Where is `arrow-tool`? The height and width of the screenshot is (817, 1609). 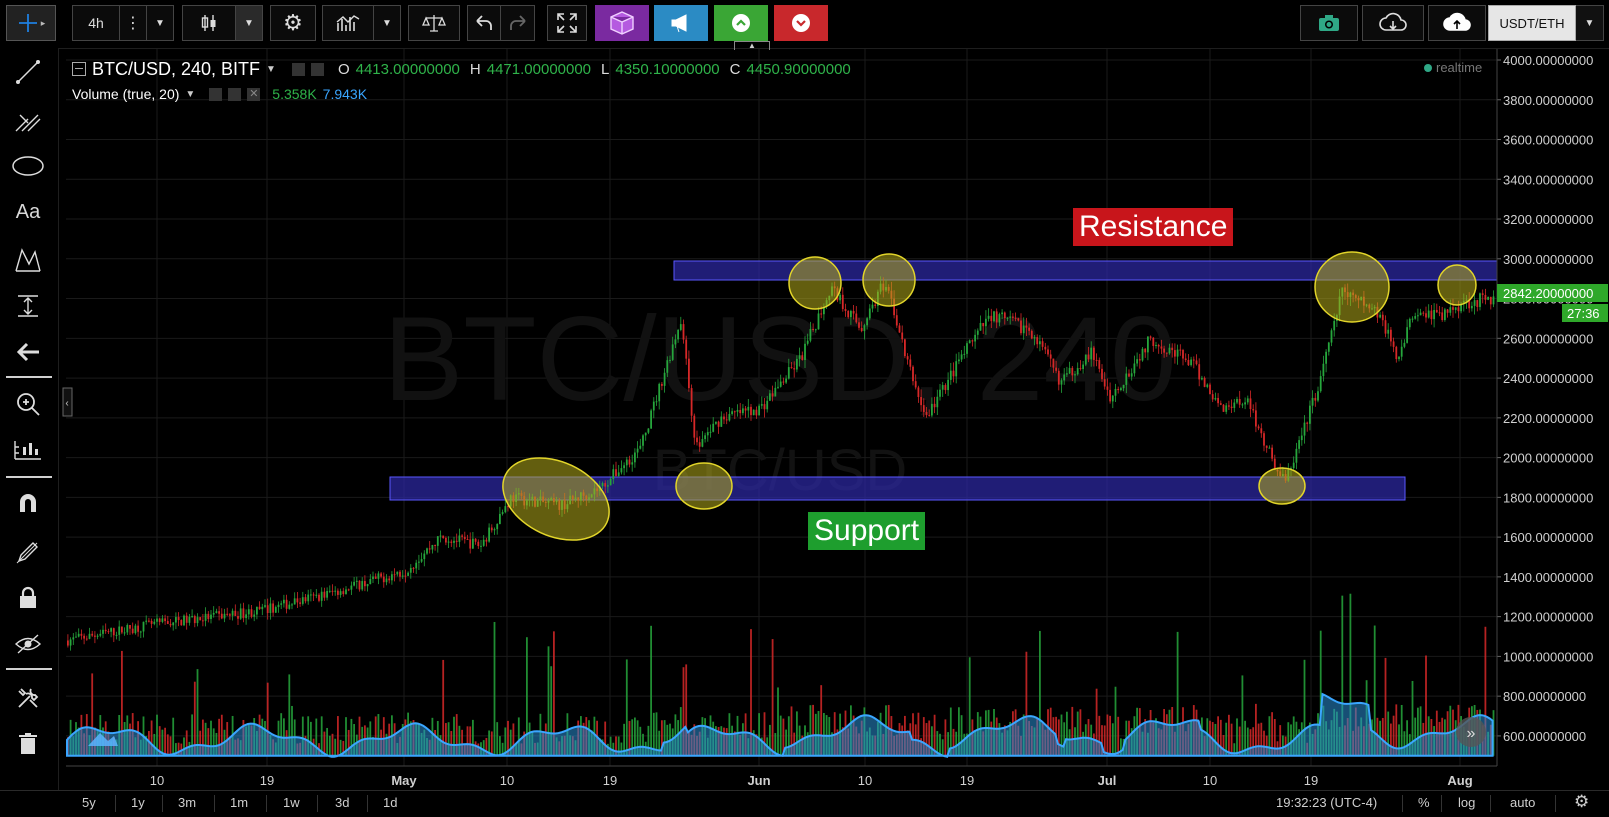 arrow-tool is located at coordinates (28, 352).